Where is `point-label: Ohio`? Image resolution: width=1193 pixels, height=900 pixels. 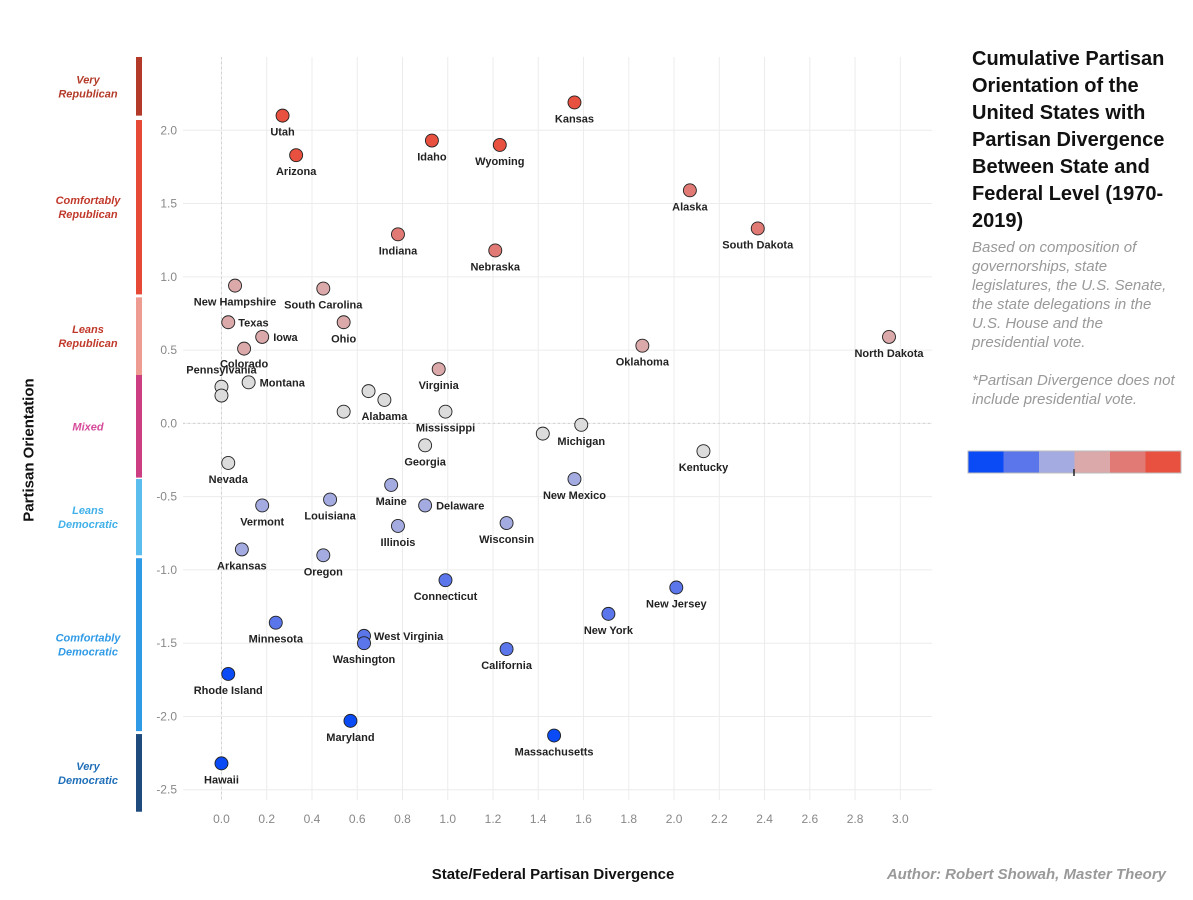 point-label: Ohio is located at coordinates (343, 339).